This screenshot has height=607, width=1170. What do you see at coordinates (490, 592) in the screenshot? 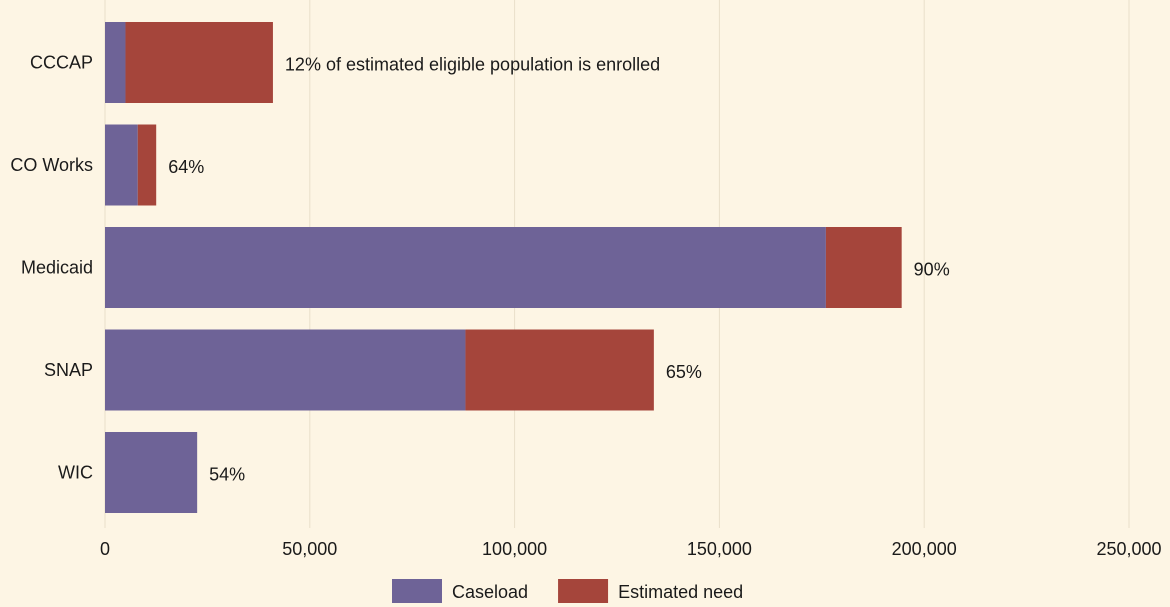
I see `legend-label: Caseload` at bounding box center [490, 592].